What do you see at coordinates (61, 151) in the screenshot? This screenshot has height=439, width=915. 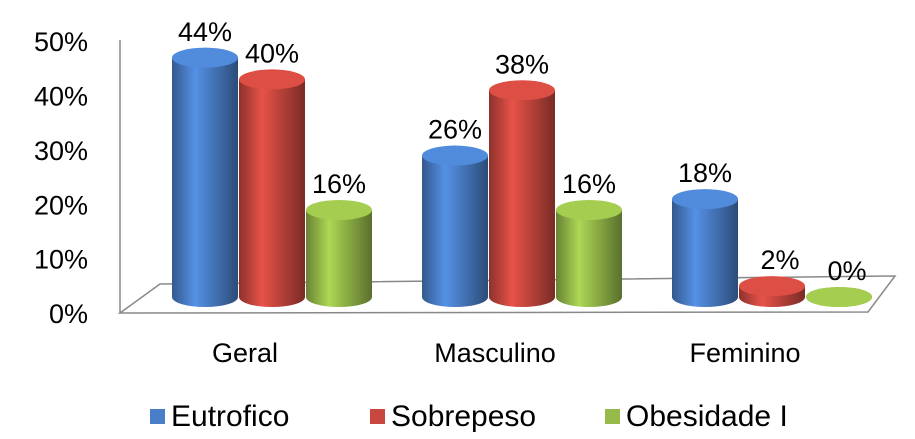 I see `y-tick-label: 30%` at bounding box center [61, 151].